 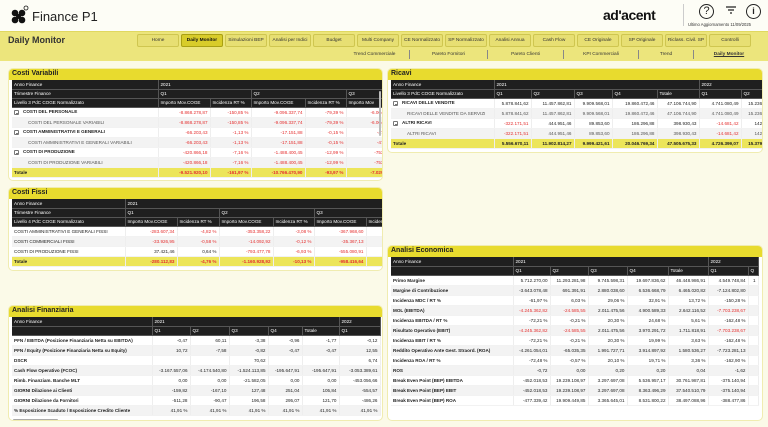 I want to click on column-header: Importo Mov, so click(x=364, y=103).